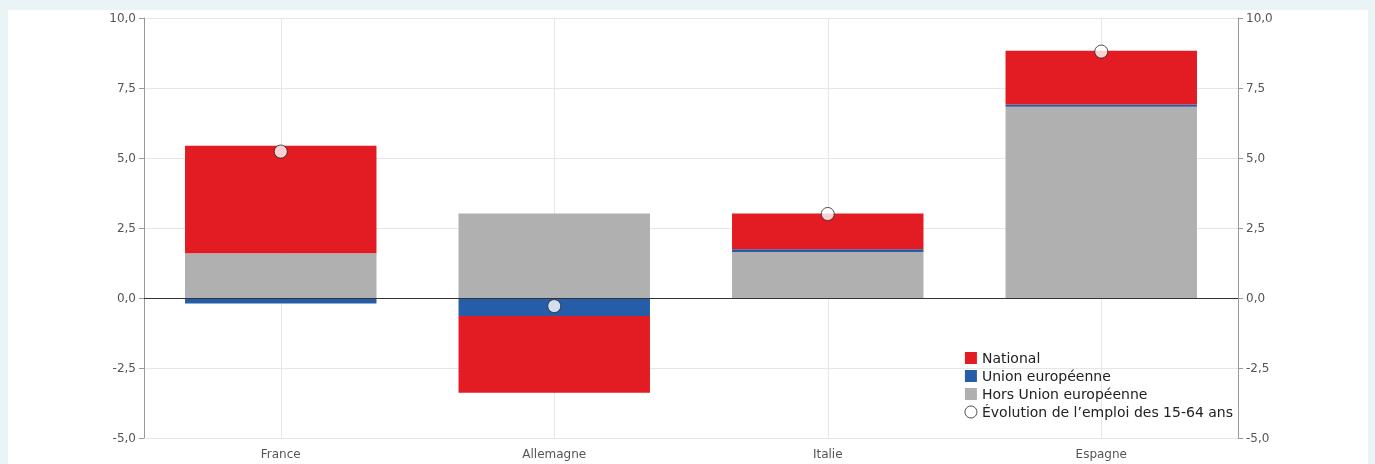 This screenshot has width=1375, height=464. What do you see at coordinates (1011, 358) in the screenshot?
I see `legend-label: National` at bounding box center [1011, 358].